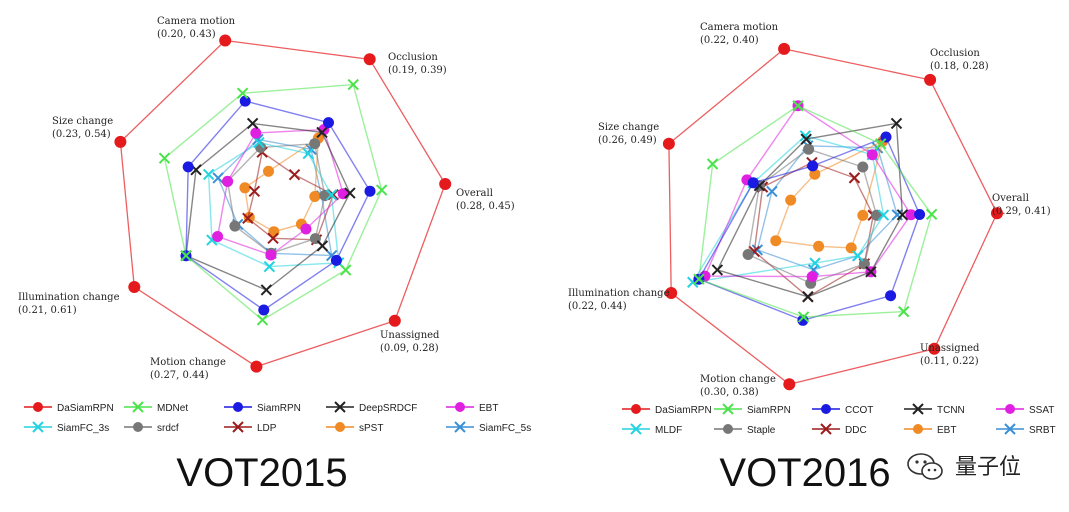 The image size is (1069, 512). Describe the element at coordinates (1025, 410) in the screenshot. I see `legend-item-ssat: SSAT` at that location.